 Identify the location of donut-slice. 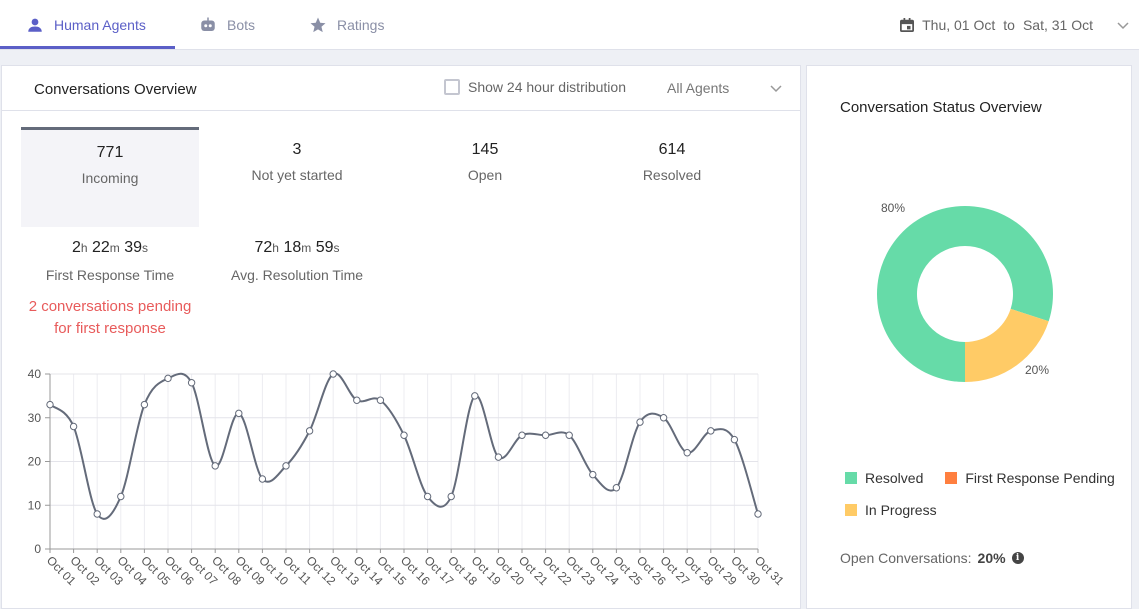
(1007, 345).